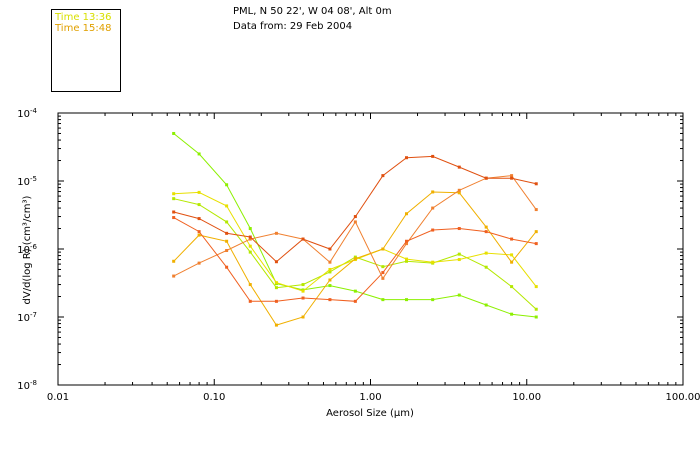  Describe the element at coordinates (526, 397) in the screenshot. I see `x-tick-label: 10.00` at that location.